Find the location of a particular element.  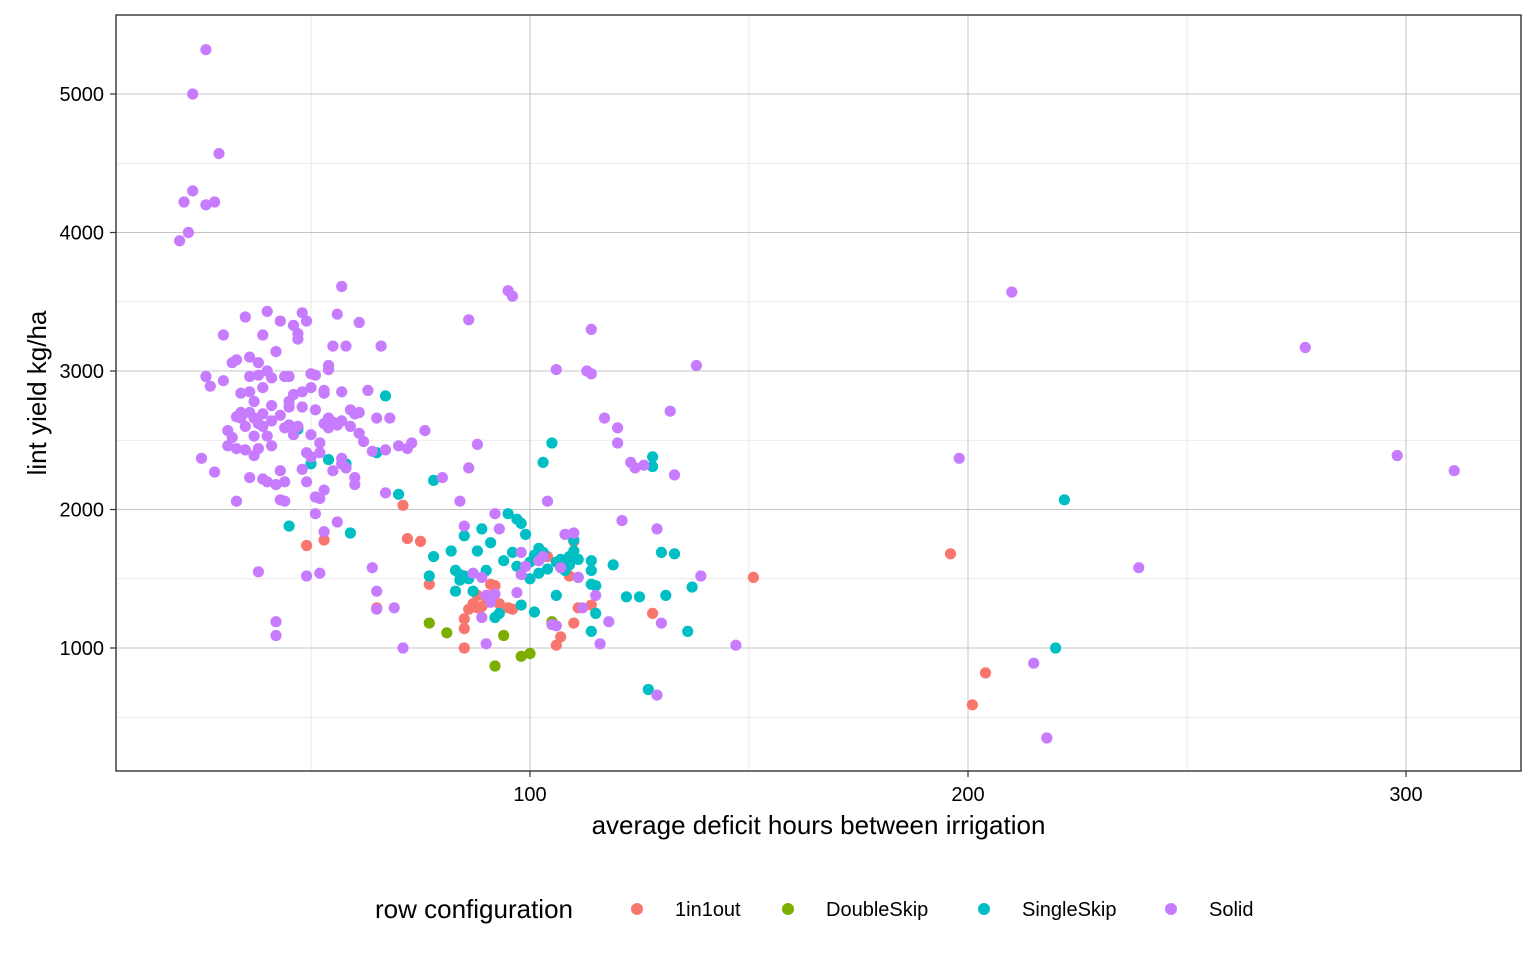

y-tick-label: 4000 is located at coordinates (82, 234).